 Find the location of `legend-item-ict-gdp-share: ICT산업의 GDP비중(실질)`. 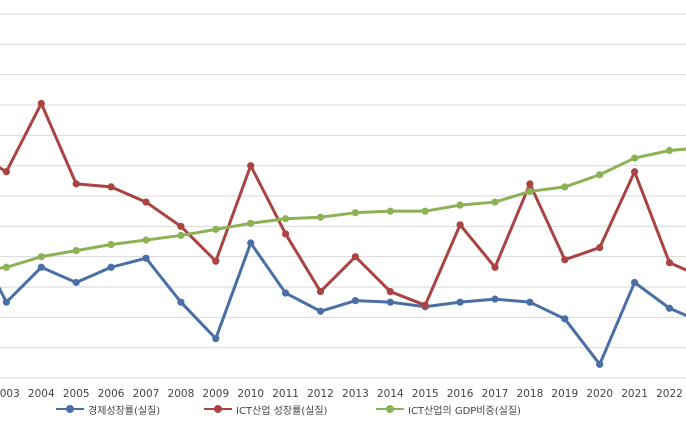

legend-item-ict-gdp-share: ICT산업의 GDP비중(실질) is located at coordinates (448, 409).